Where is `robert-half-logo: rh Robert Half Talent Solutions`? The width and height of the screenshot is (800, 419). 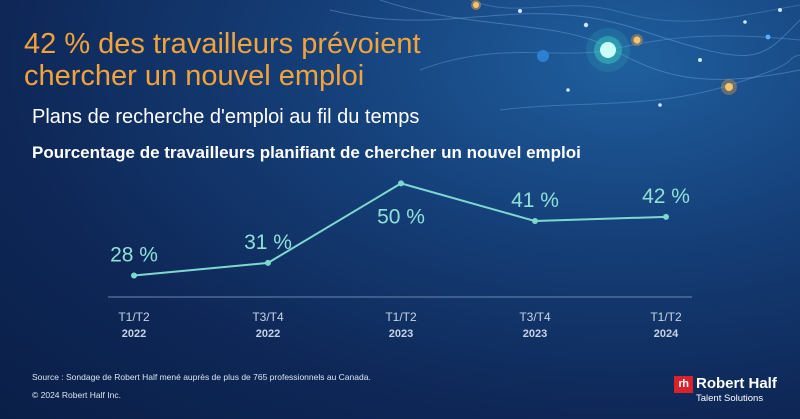 robert-half-logo: rh Robert Half Talent Solutions is located at coordinates (734, 389).